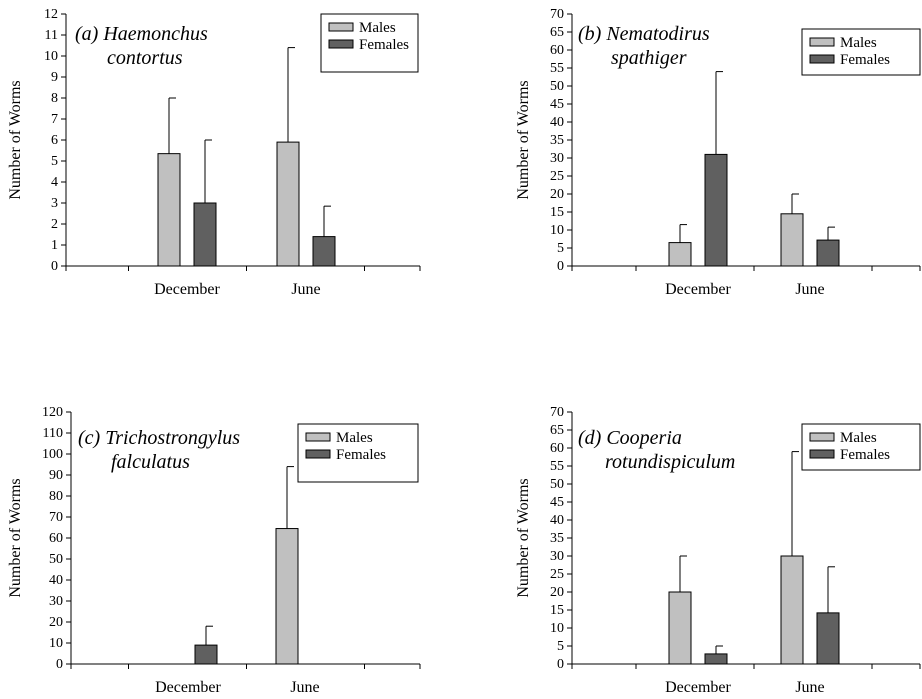  What do you see at coordinates (670, 462) in the screenshot?
I see `chart-title-line-2: rotundispiculum` at bounding box center [670, 462].